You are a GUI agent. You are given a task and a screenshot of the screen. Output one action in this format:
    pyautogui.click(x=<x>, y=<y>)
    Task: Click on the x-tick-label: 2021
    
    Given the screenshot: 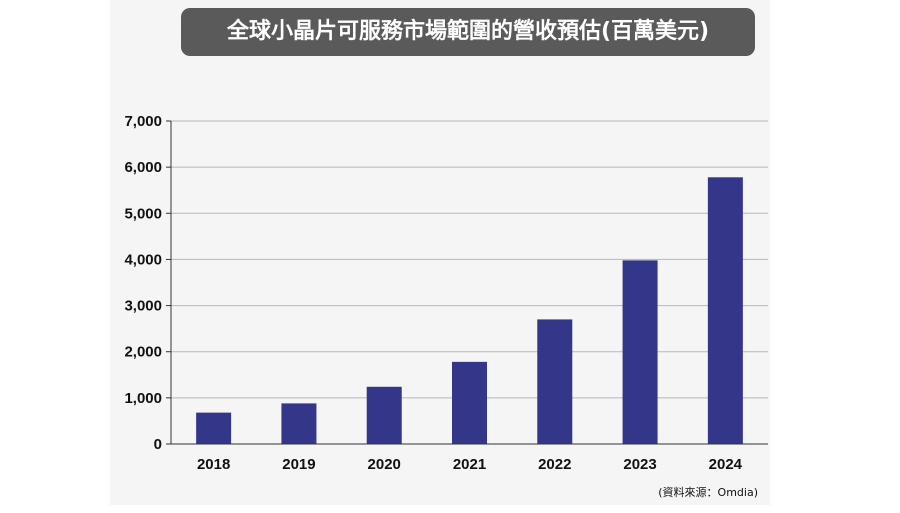 What is the action you would take?
    pyautogui.click(x=469, y=464)
    